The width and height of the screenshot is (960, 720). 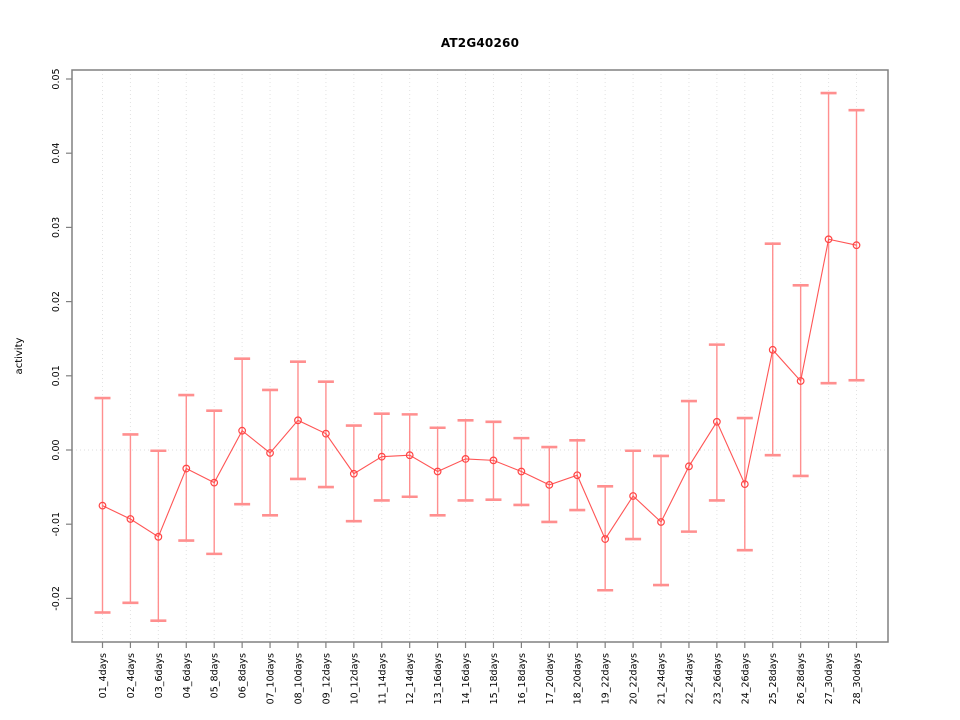 I want to click on x-tick-label: 08_10days, so click(x=298, y=678).